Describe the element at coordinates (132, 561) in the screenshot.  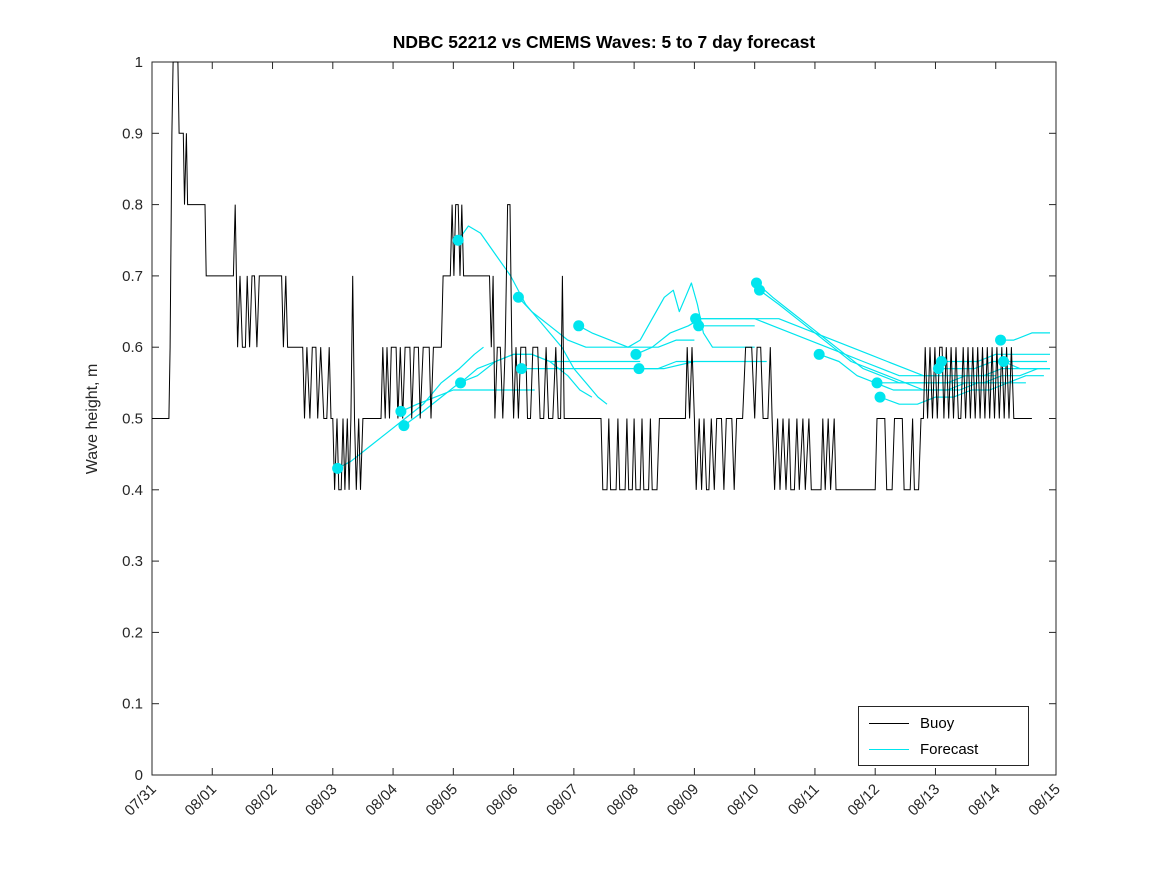
I see `y-tick-label: 0.3` at that location.